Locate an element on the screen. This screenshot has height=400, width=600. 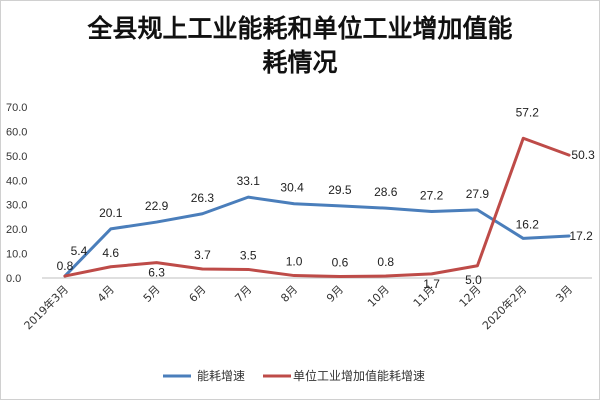
x-tick-label: 9月 is located at coordinates (335, 294).